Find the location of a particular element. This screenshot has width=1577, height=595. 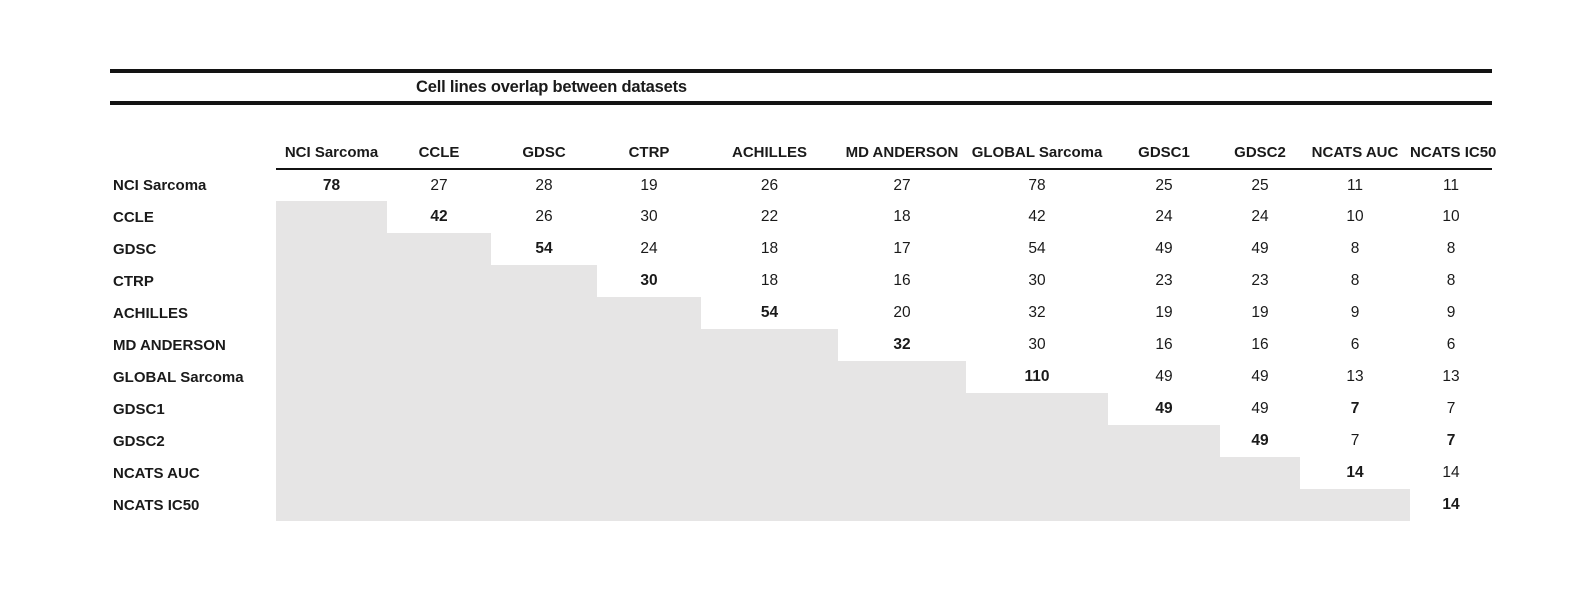

row-header-ncats-ic50: NCATS IC50 is located at coordinates (156, 505).